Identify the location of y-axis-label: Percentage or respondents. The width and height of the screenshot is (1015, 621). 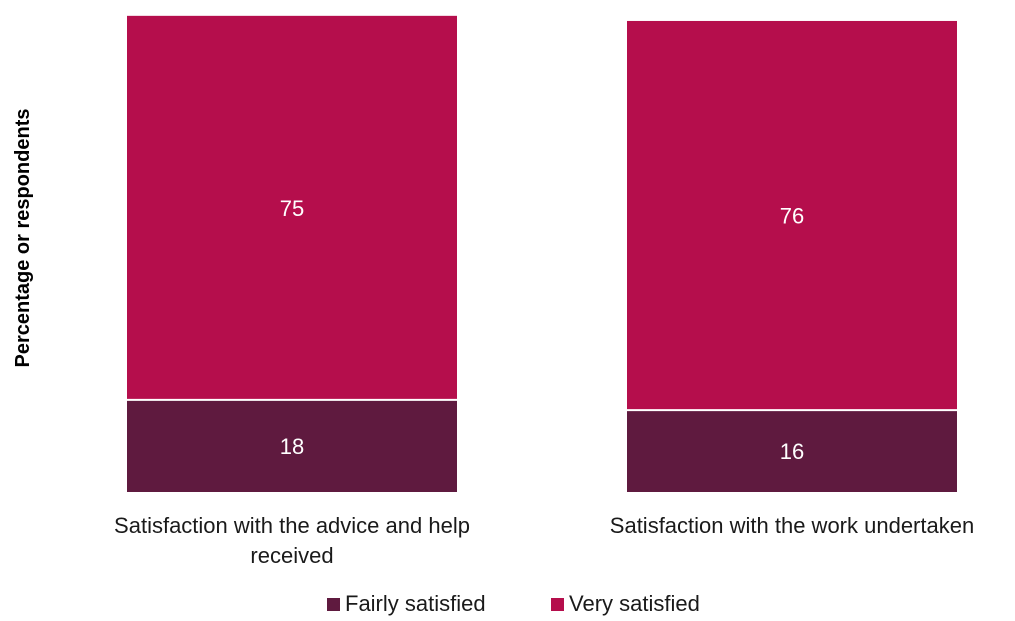
(23, 238).